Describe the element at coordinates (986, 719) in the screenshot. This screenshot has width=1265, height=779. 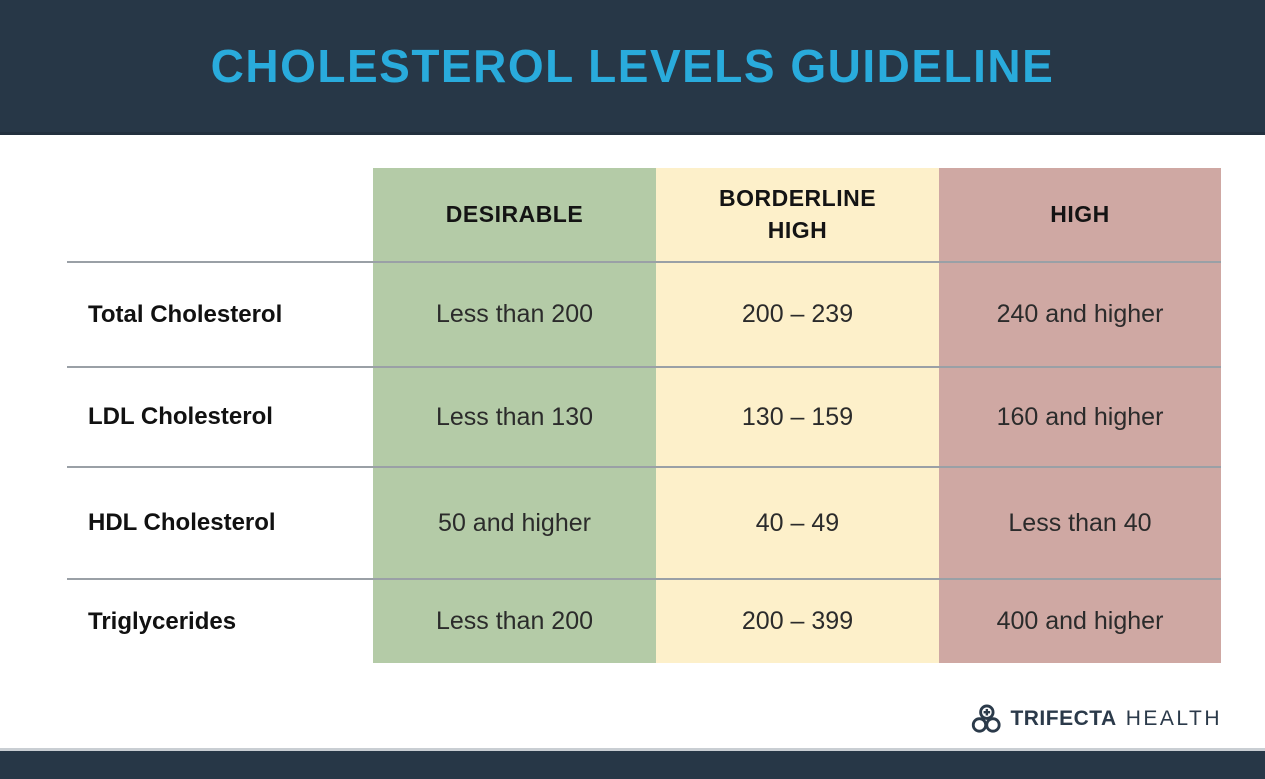
I see `trifecta-logo-icon` at that location.